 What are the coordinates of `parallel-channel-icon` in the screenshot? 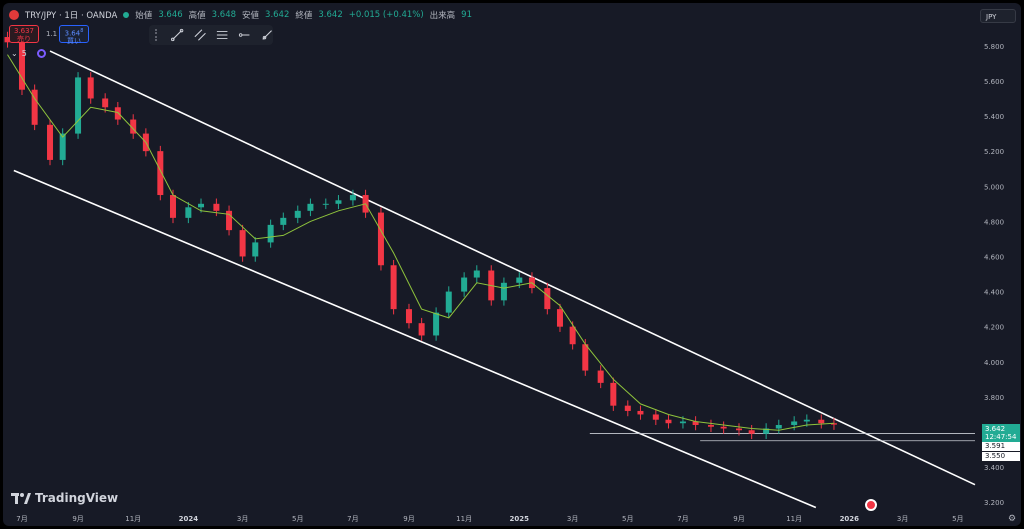 It's located at (200, 35).